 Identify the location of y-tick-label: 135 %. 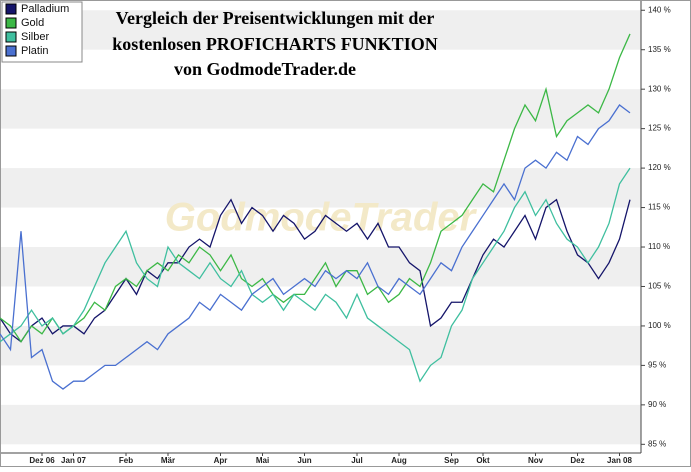
(659, 49).